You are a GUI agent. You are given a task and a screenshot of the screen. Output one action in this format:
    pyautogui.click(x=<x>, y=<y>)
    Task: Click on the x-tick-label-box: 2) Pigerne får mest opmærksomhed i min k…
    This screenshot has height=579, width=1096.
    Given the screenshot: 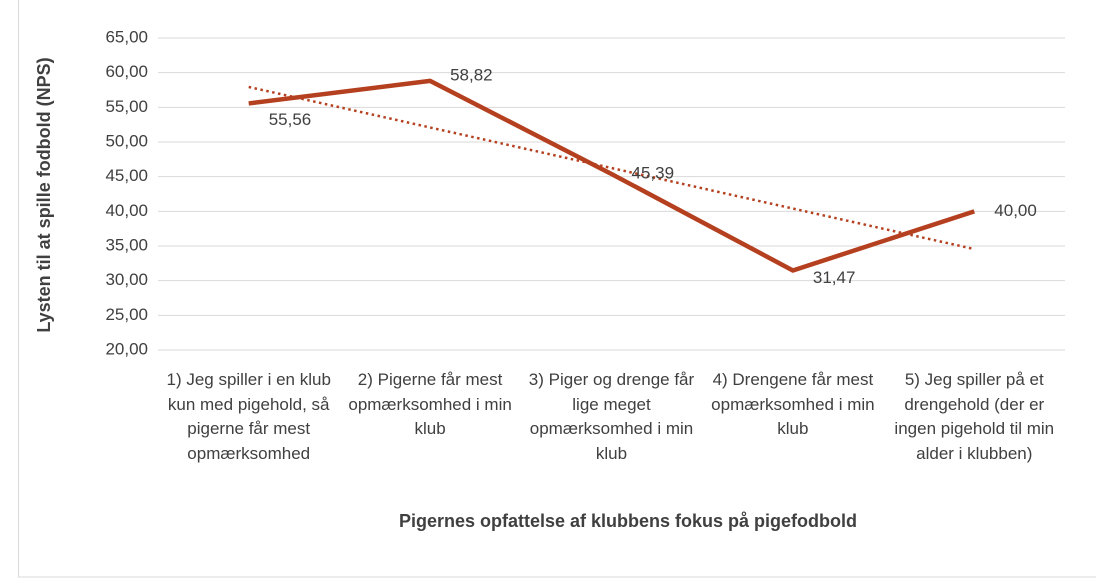 What is the action you would take?
    pyautogui.click(x=430, y=404)
    